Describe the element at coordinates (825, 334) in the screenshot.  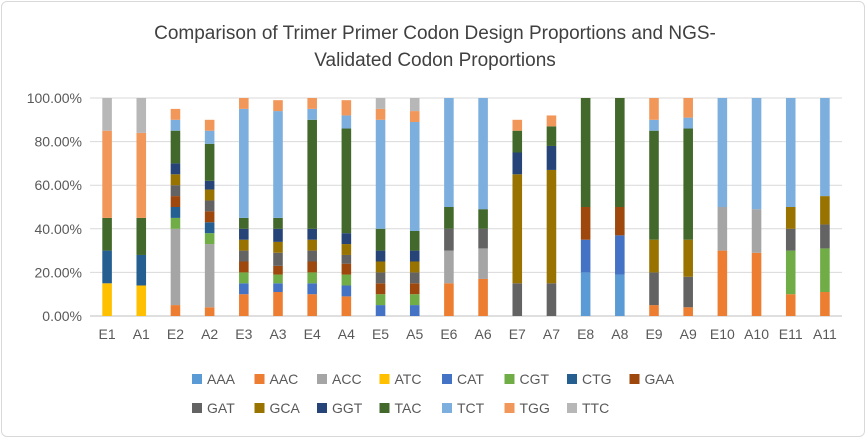
I see `x-tick-label: A11` at that location.